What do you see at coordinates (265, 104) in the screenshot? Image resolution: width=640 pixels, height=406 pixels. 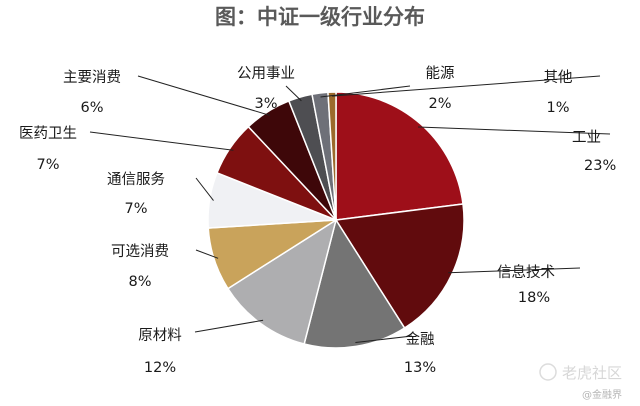 I see `slice-value-9: 3%` at bounding box center [265, 104].